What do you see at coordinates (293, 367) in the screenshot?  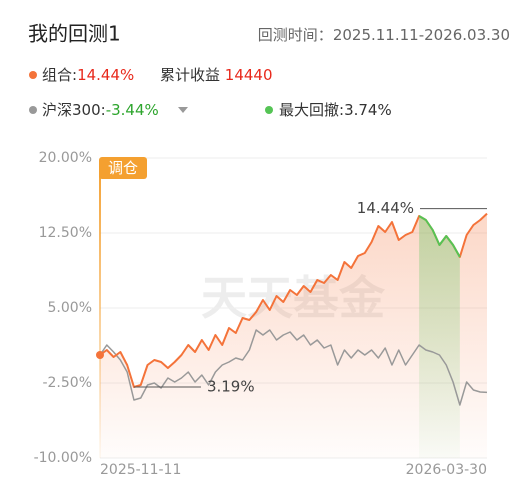 I see `benchmark-line` at bounding box center [293, 367].